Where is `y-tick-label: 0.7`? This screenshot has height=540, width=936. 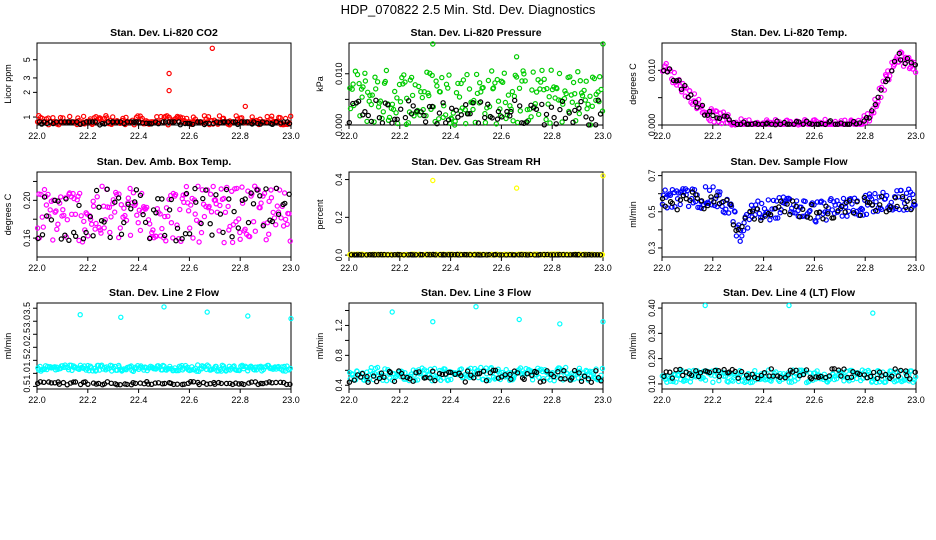
y-tick-label: 0.7 is located at coordinates (652, 175).